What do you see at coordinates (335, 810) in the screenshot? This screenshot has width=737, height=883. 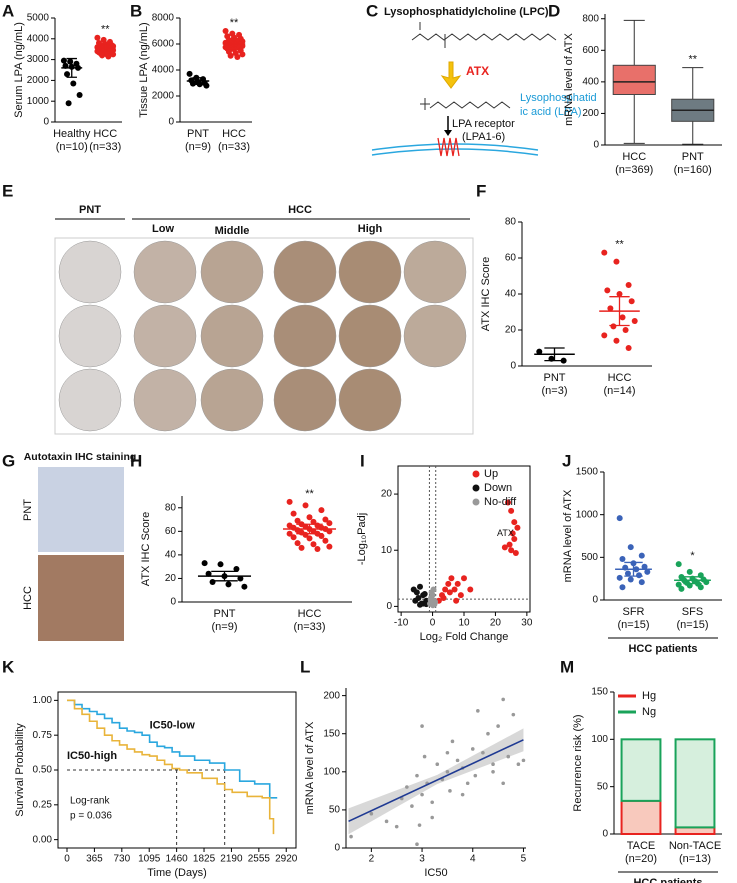 I see `y-tick-label: 50` at bounding box center [335, 810].